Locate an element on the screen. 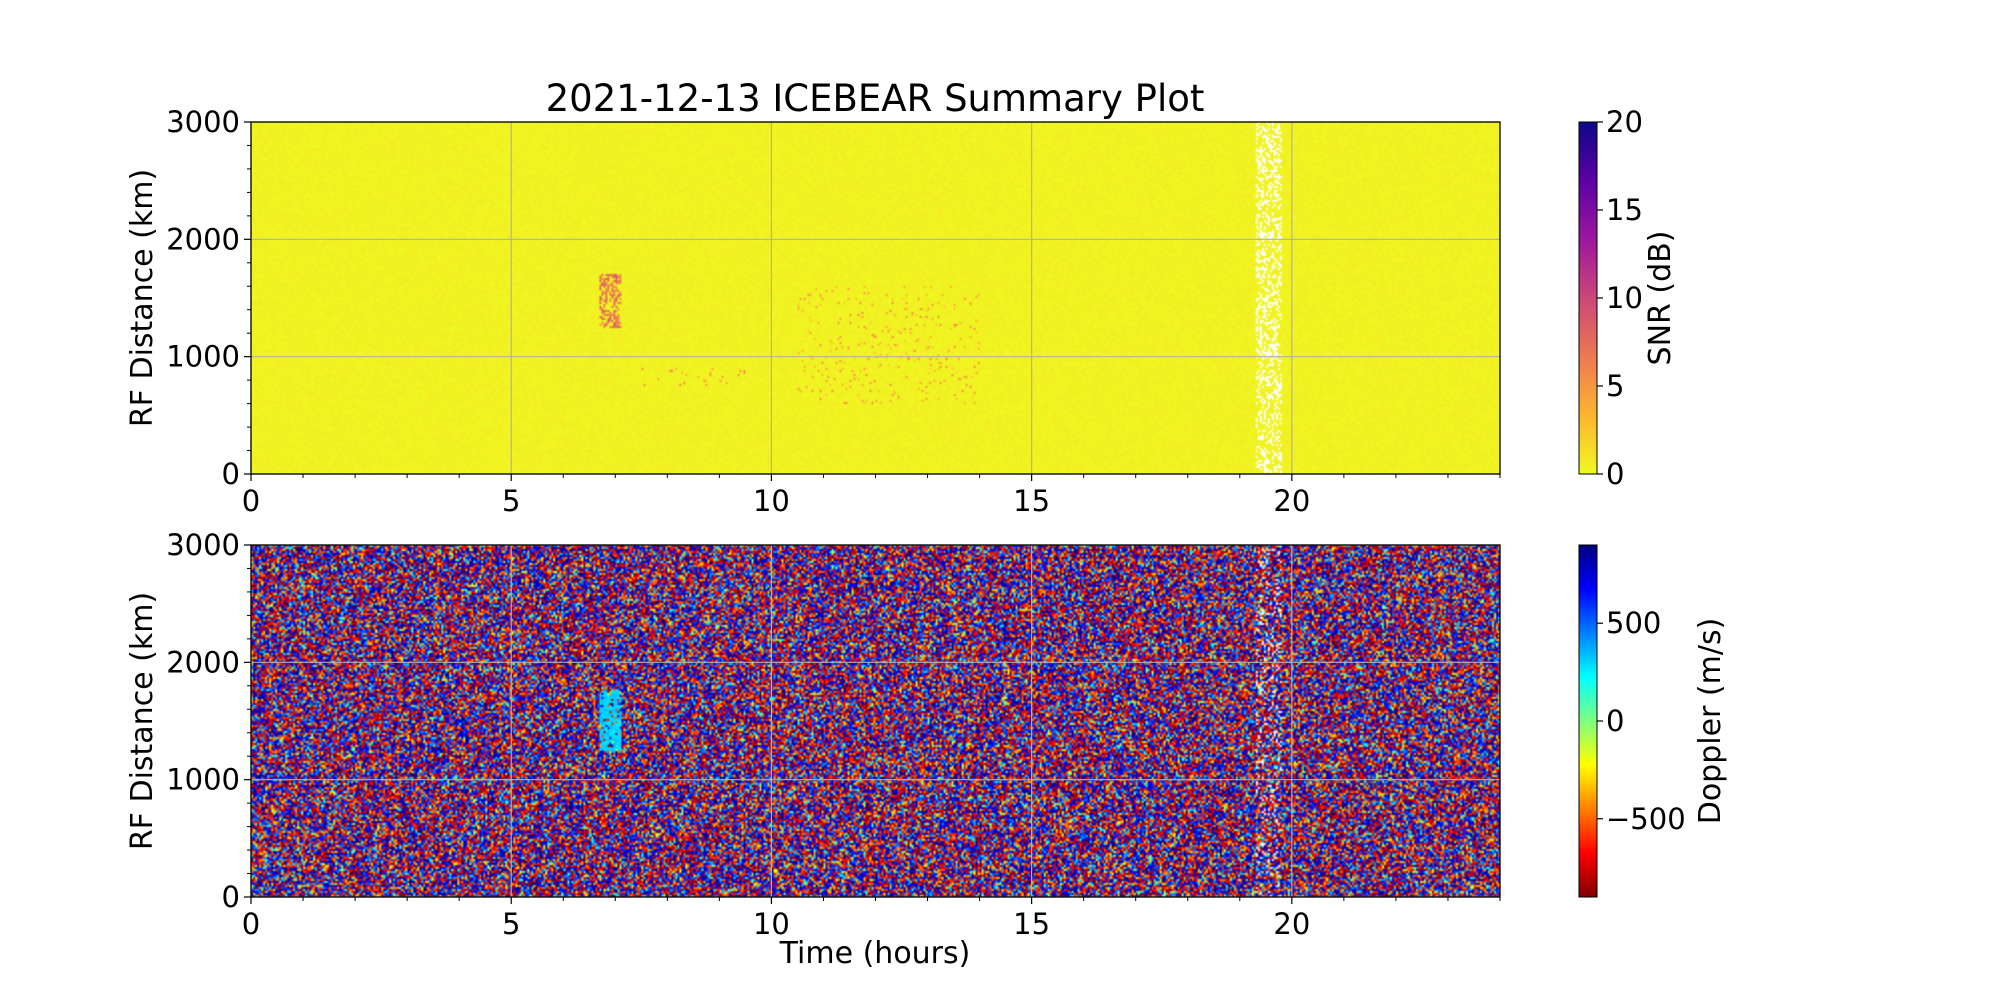  snr-y-tick-label: 1000 is located at coordinates (203, 357).